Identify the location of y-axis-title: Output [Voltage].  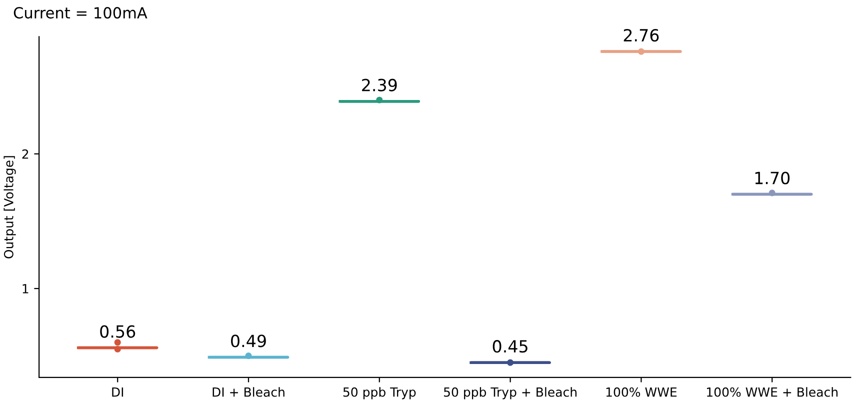
(10, 207).